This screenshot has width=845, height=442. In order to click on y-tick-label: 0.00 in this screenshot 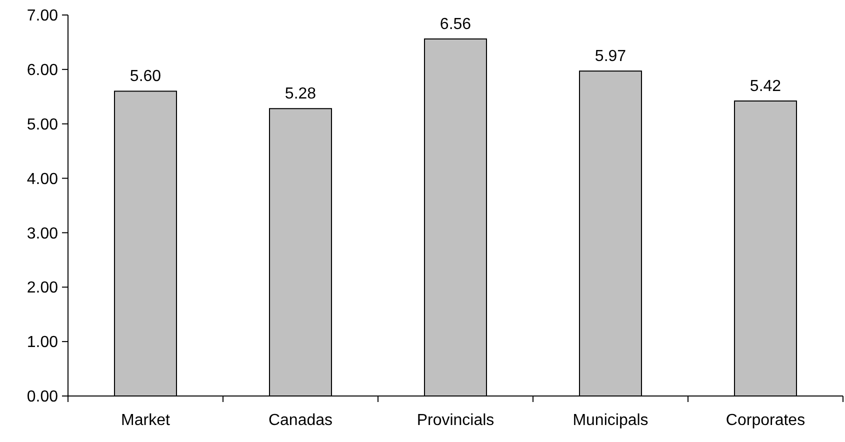, I will do `click(42, 397)`.